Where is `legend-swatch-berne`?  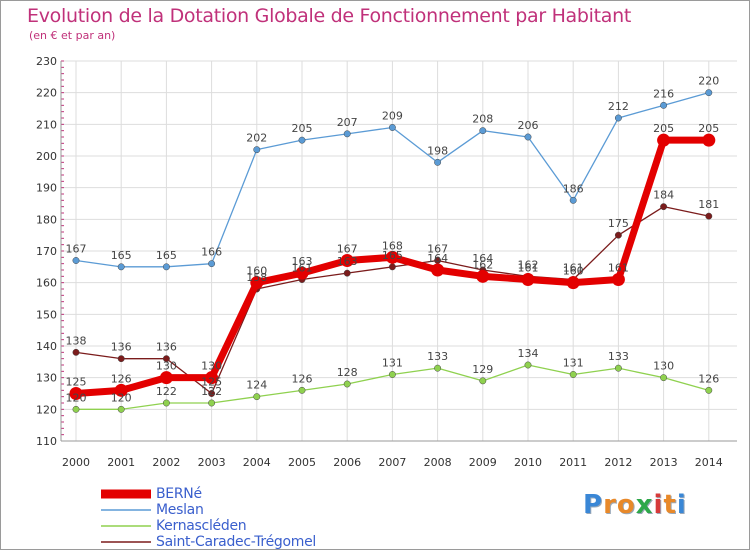 legend-swatch-berne is located at coordinates (126, 494).